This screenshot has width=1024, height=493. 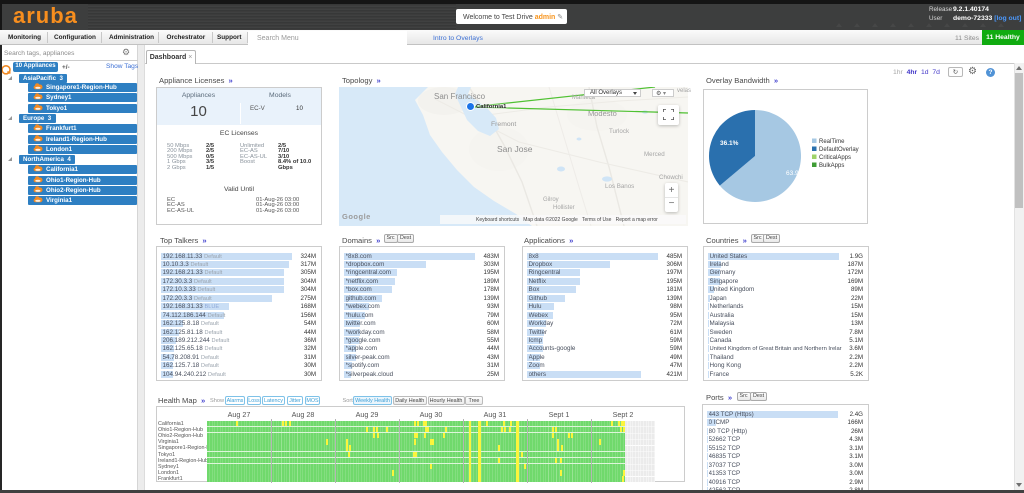 What do you see at coordinates (831, 166) in the screenshot?
I see `svg-text: BulkApps` at bounding box center [831, 166].